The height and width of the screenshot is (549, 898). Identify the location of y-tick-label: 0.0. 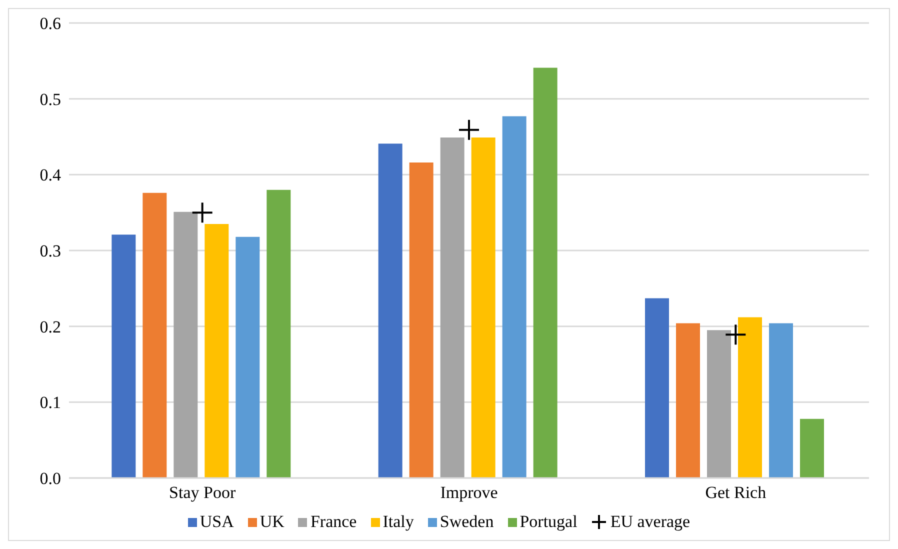
(50, 478).